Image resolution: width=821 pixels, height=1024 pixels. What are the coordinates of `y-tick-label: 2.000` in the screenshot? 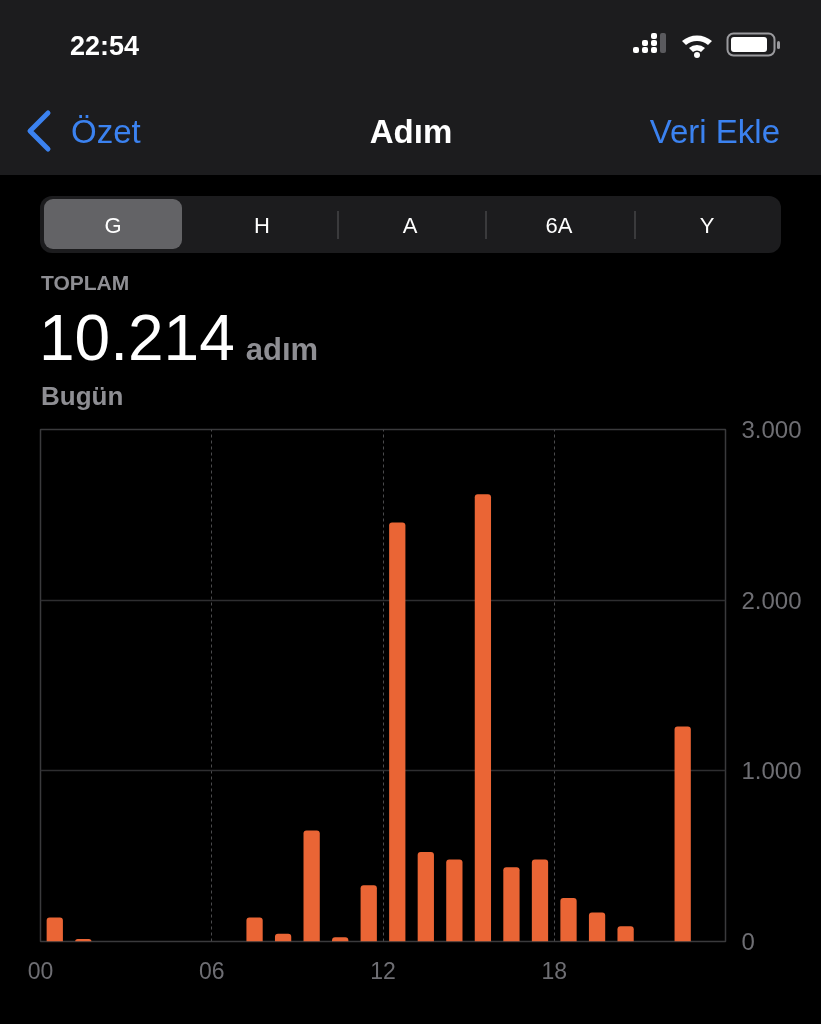 It's located at (771, 600).